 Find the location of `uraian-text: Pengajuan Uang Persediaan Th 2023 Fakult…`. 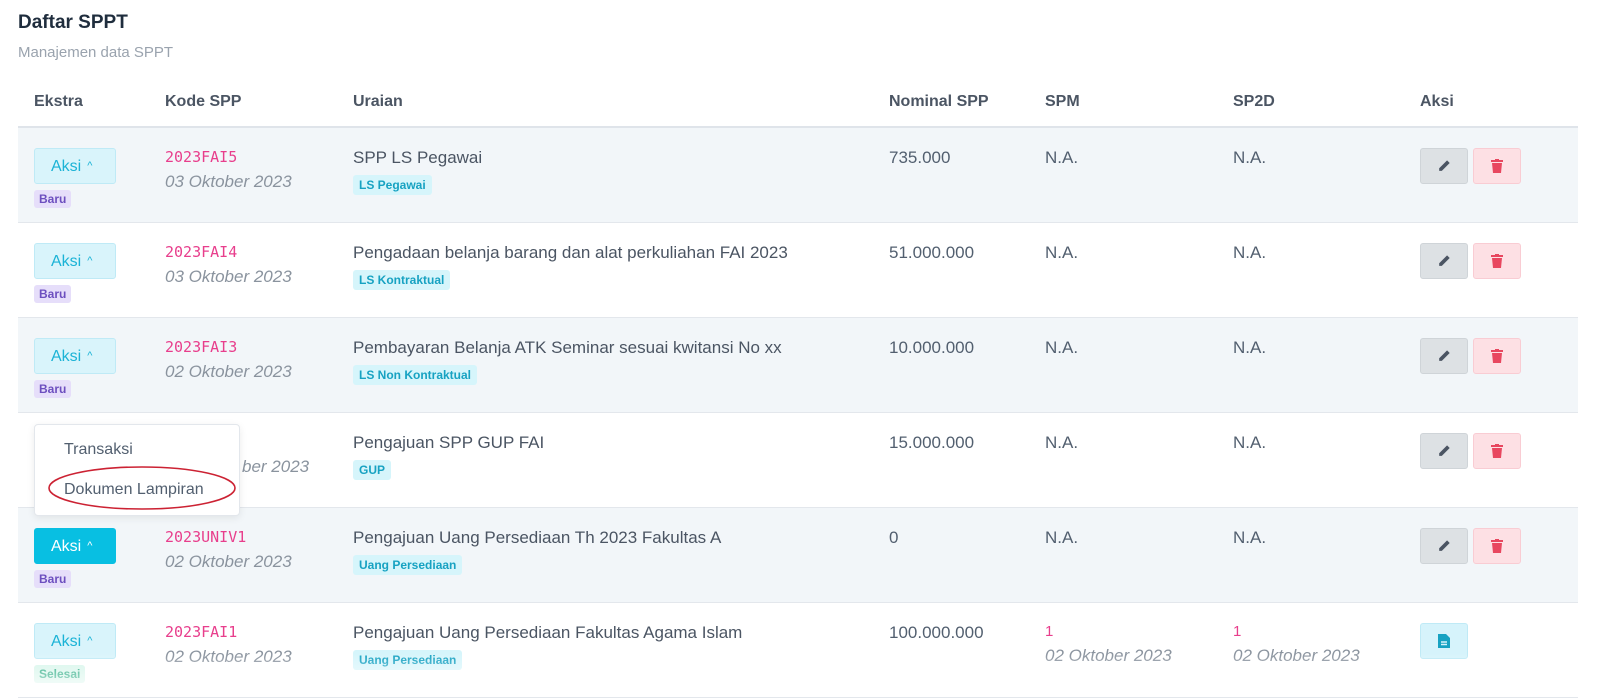

uraian-text: Pengajuan Uang Persediaan Th 2023 Fakult… is located at coordinates (537, 537).